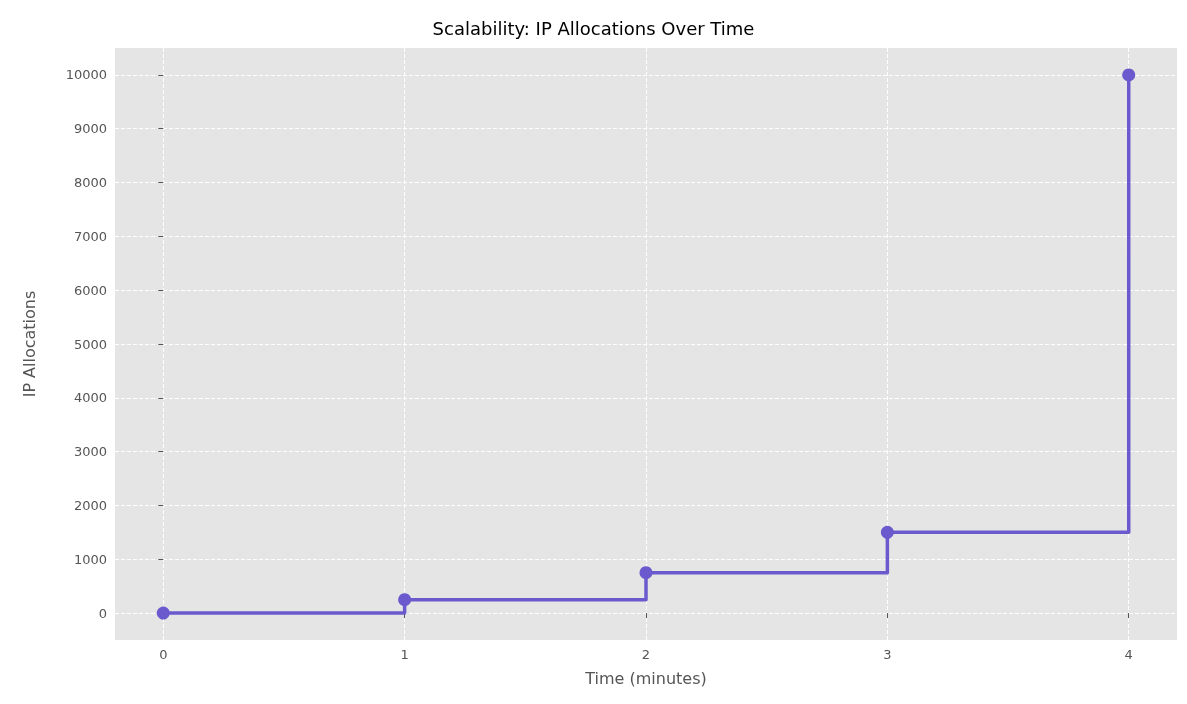 This screenshot has height=704, width=1187. What do you see at coordinates (90, 505) in the screenshot?
I see `y-tick-label: 2000` at bounding box center [90, 505].